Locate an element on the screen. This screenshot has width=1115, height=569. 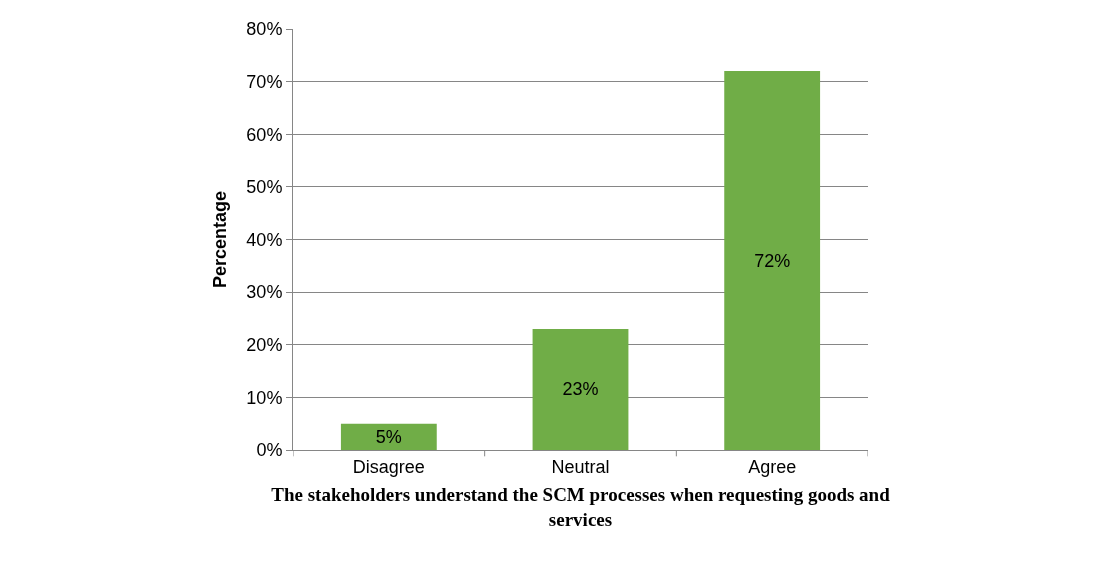
data-label: 23% is located at coordinates (580, 389).